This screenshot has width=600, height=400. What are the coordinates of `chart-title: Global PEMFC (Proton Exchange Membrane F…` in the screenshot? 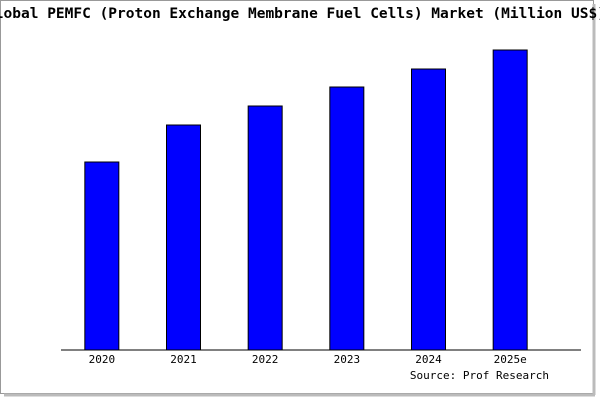 It's located at (300, 14).